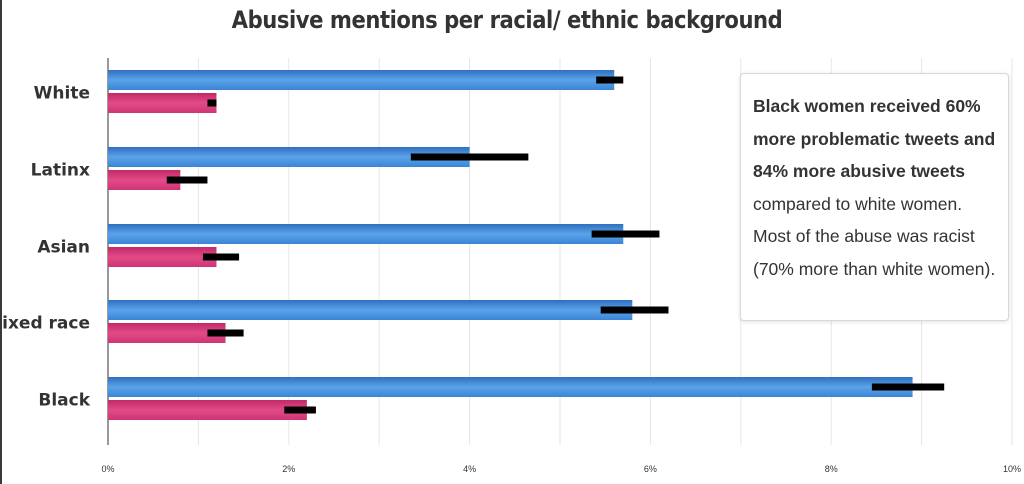 The image size is (1024, 484). I want to click on x-tick-label: 10%, so click(1012, 469).